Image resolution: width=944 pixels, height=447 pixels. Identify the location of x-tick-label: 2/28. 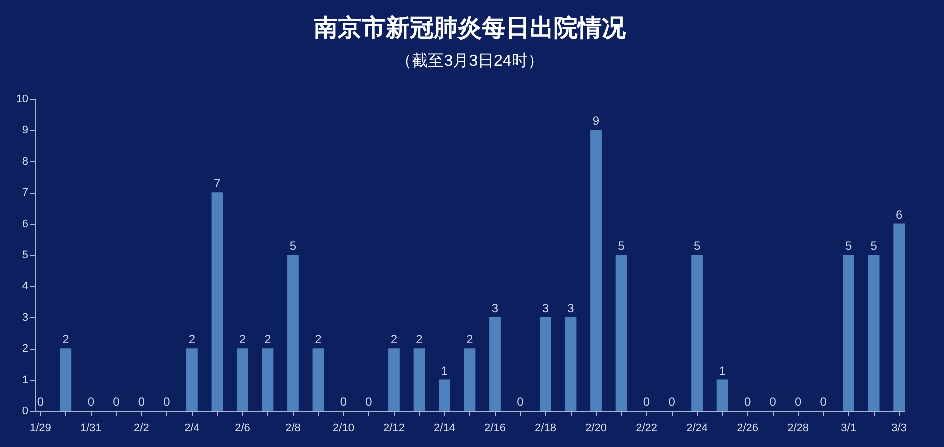
(799, 428).